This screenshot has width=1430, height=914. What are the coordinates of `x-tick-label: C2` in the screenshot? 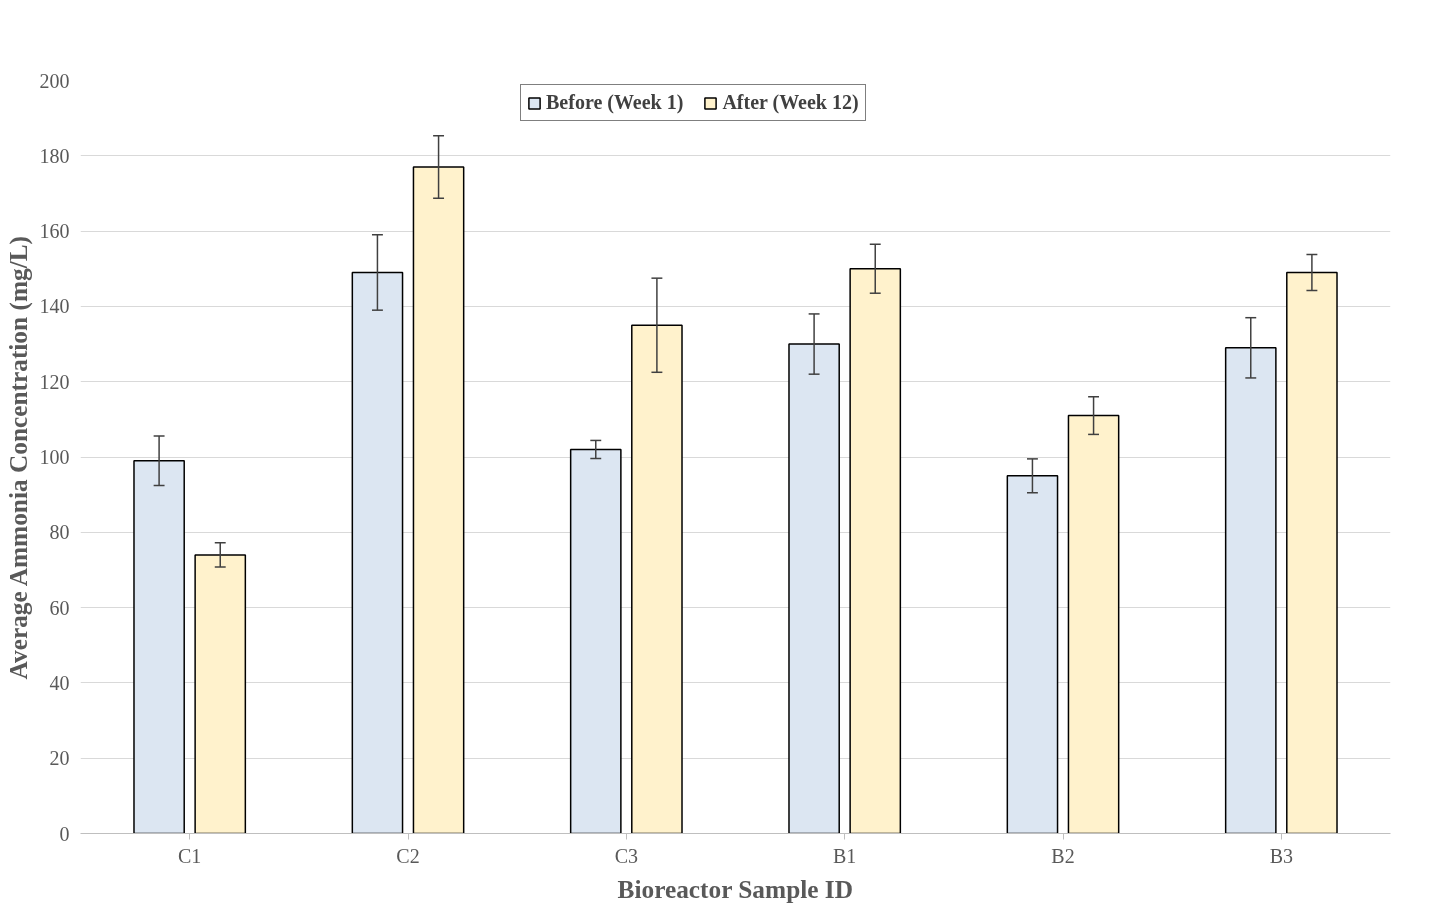 It's located at (408, 855).